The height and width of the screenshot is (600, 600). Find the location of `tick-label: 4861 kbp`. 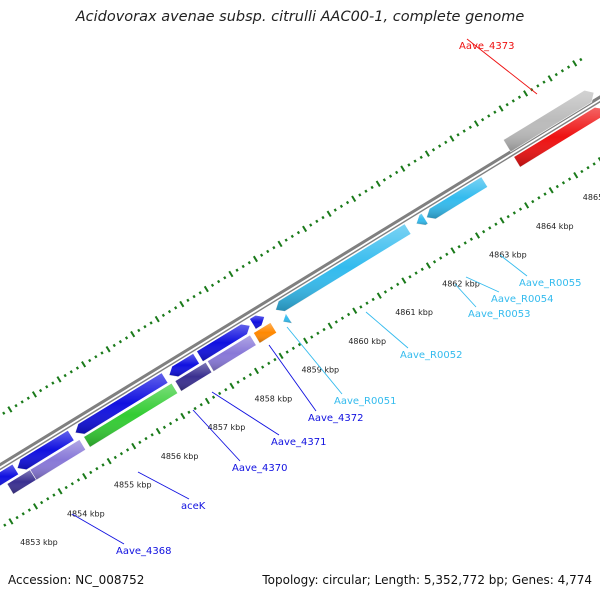

tick-label: 4861 kbp is located at coordinates (414, 312).